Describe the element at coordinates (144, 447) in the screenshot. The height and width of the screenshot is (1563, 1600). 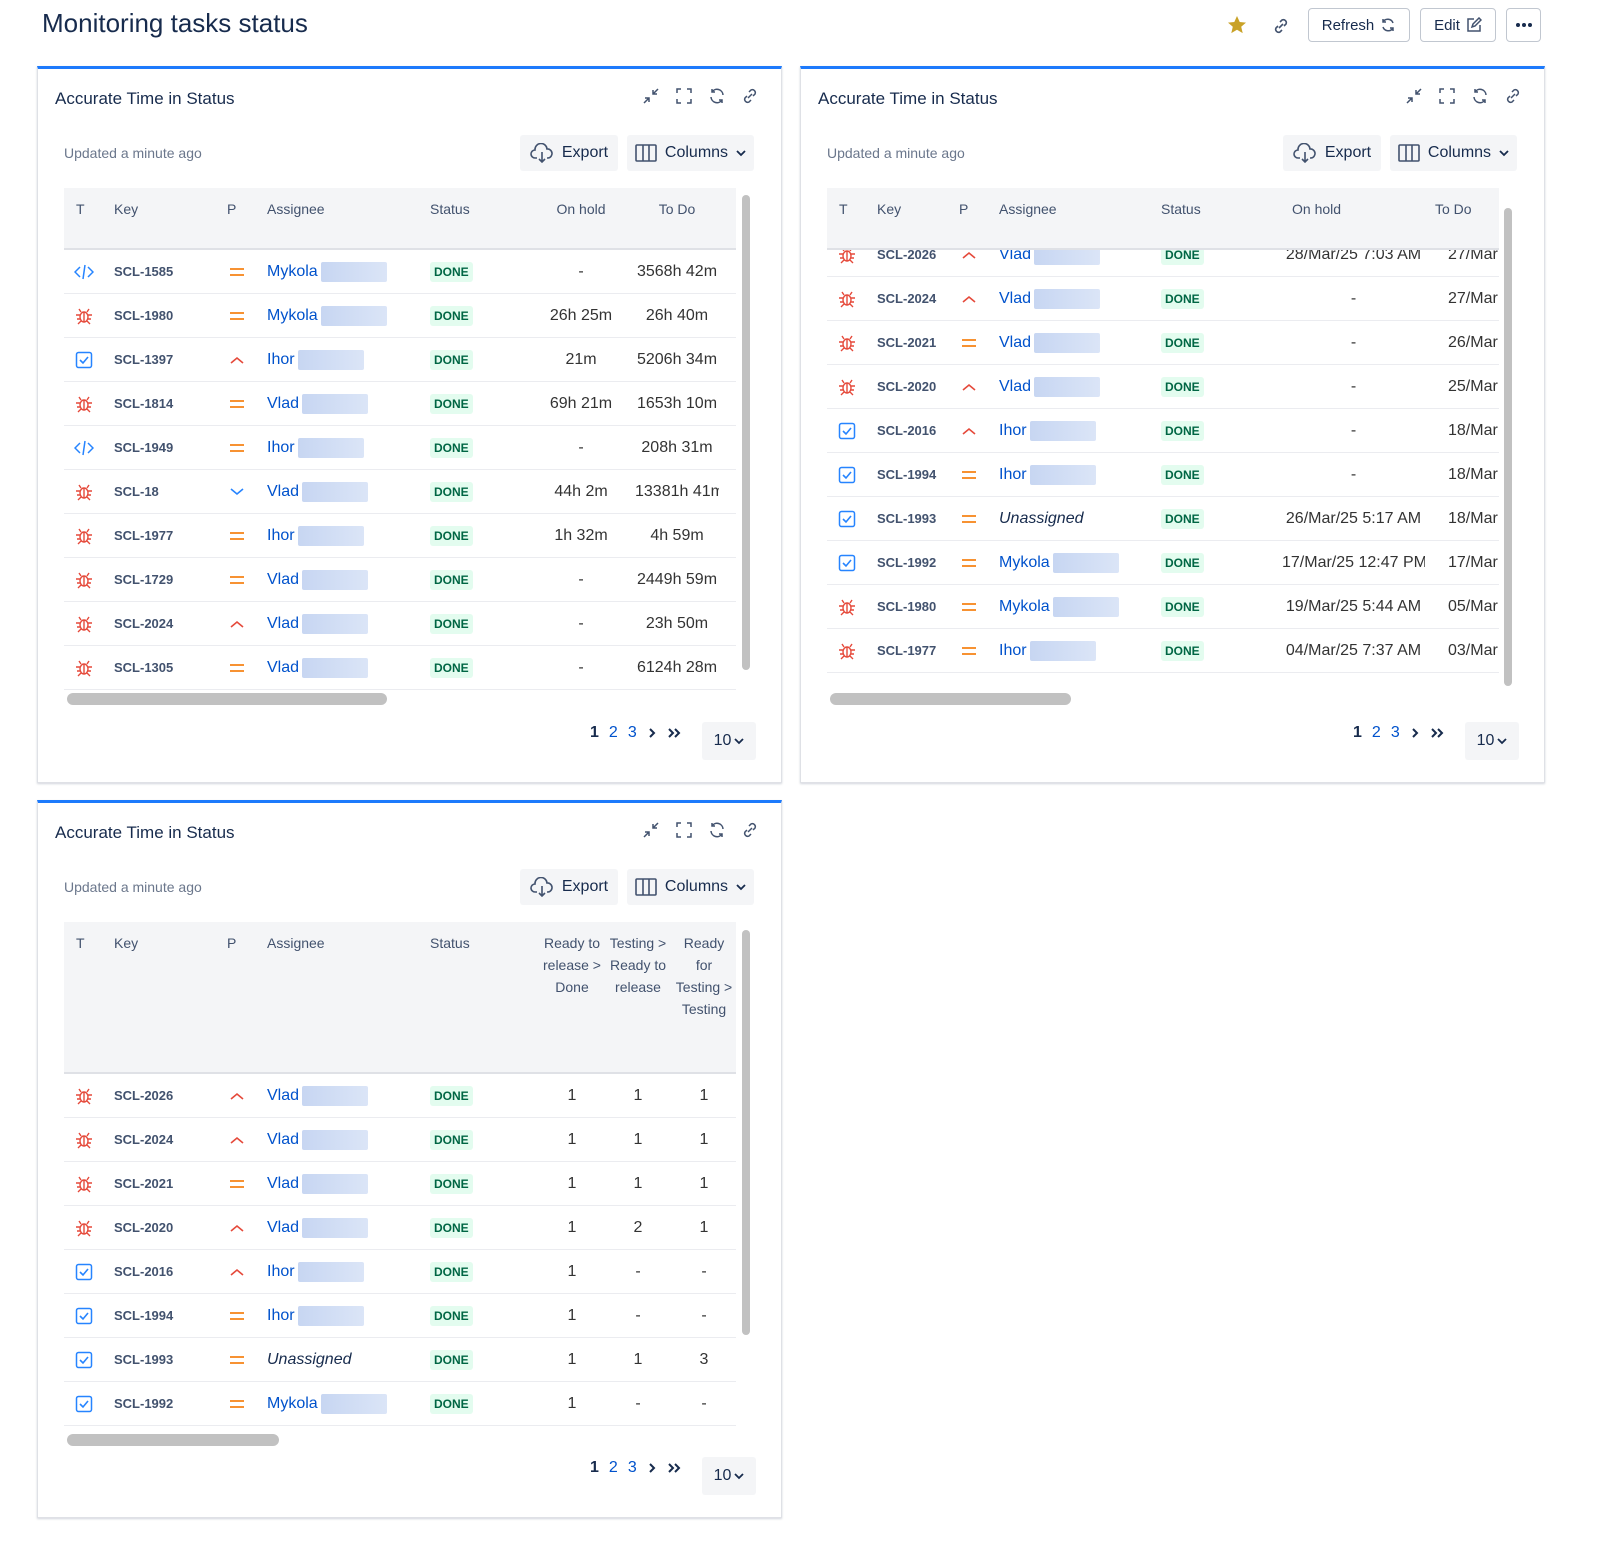
I see `issue-key: SCL-1949` at that location.